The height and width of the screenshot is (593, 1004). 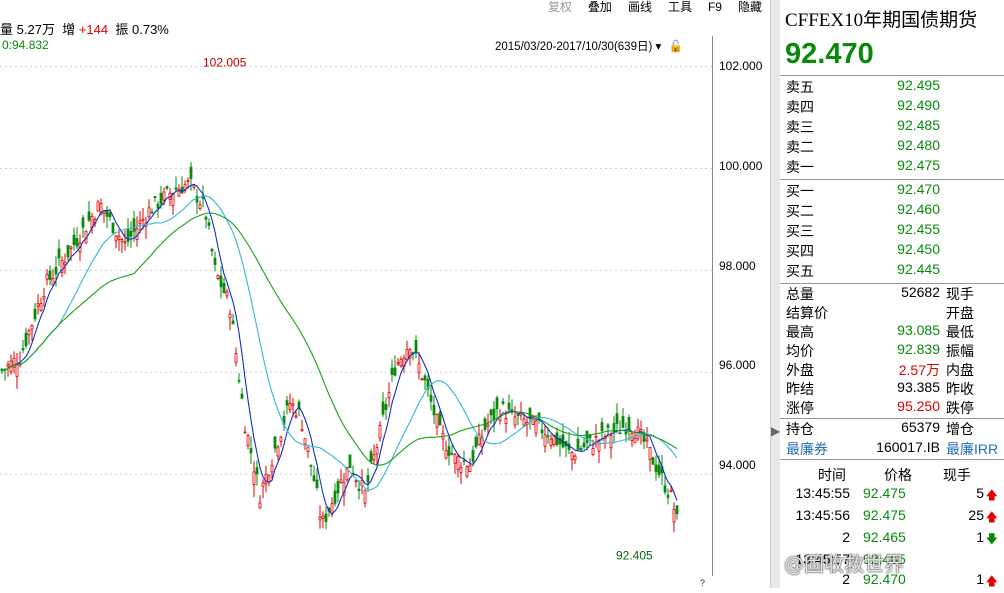 What do you see at coordinates (714, 7) in the screenshot?
I see `toolbar-f9: F9` at bounding box center [714, 7].